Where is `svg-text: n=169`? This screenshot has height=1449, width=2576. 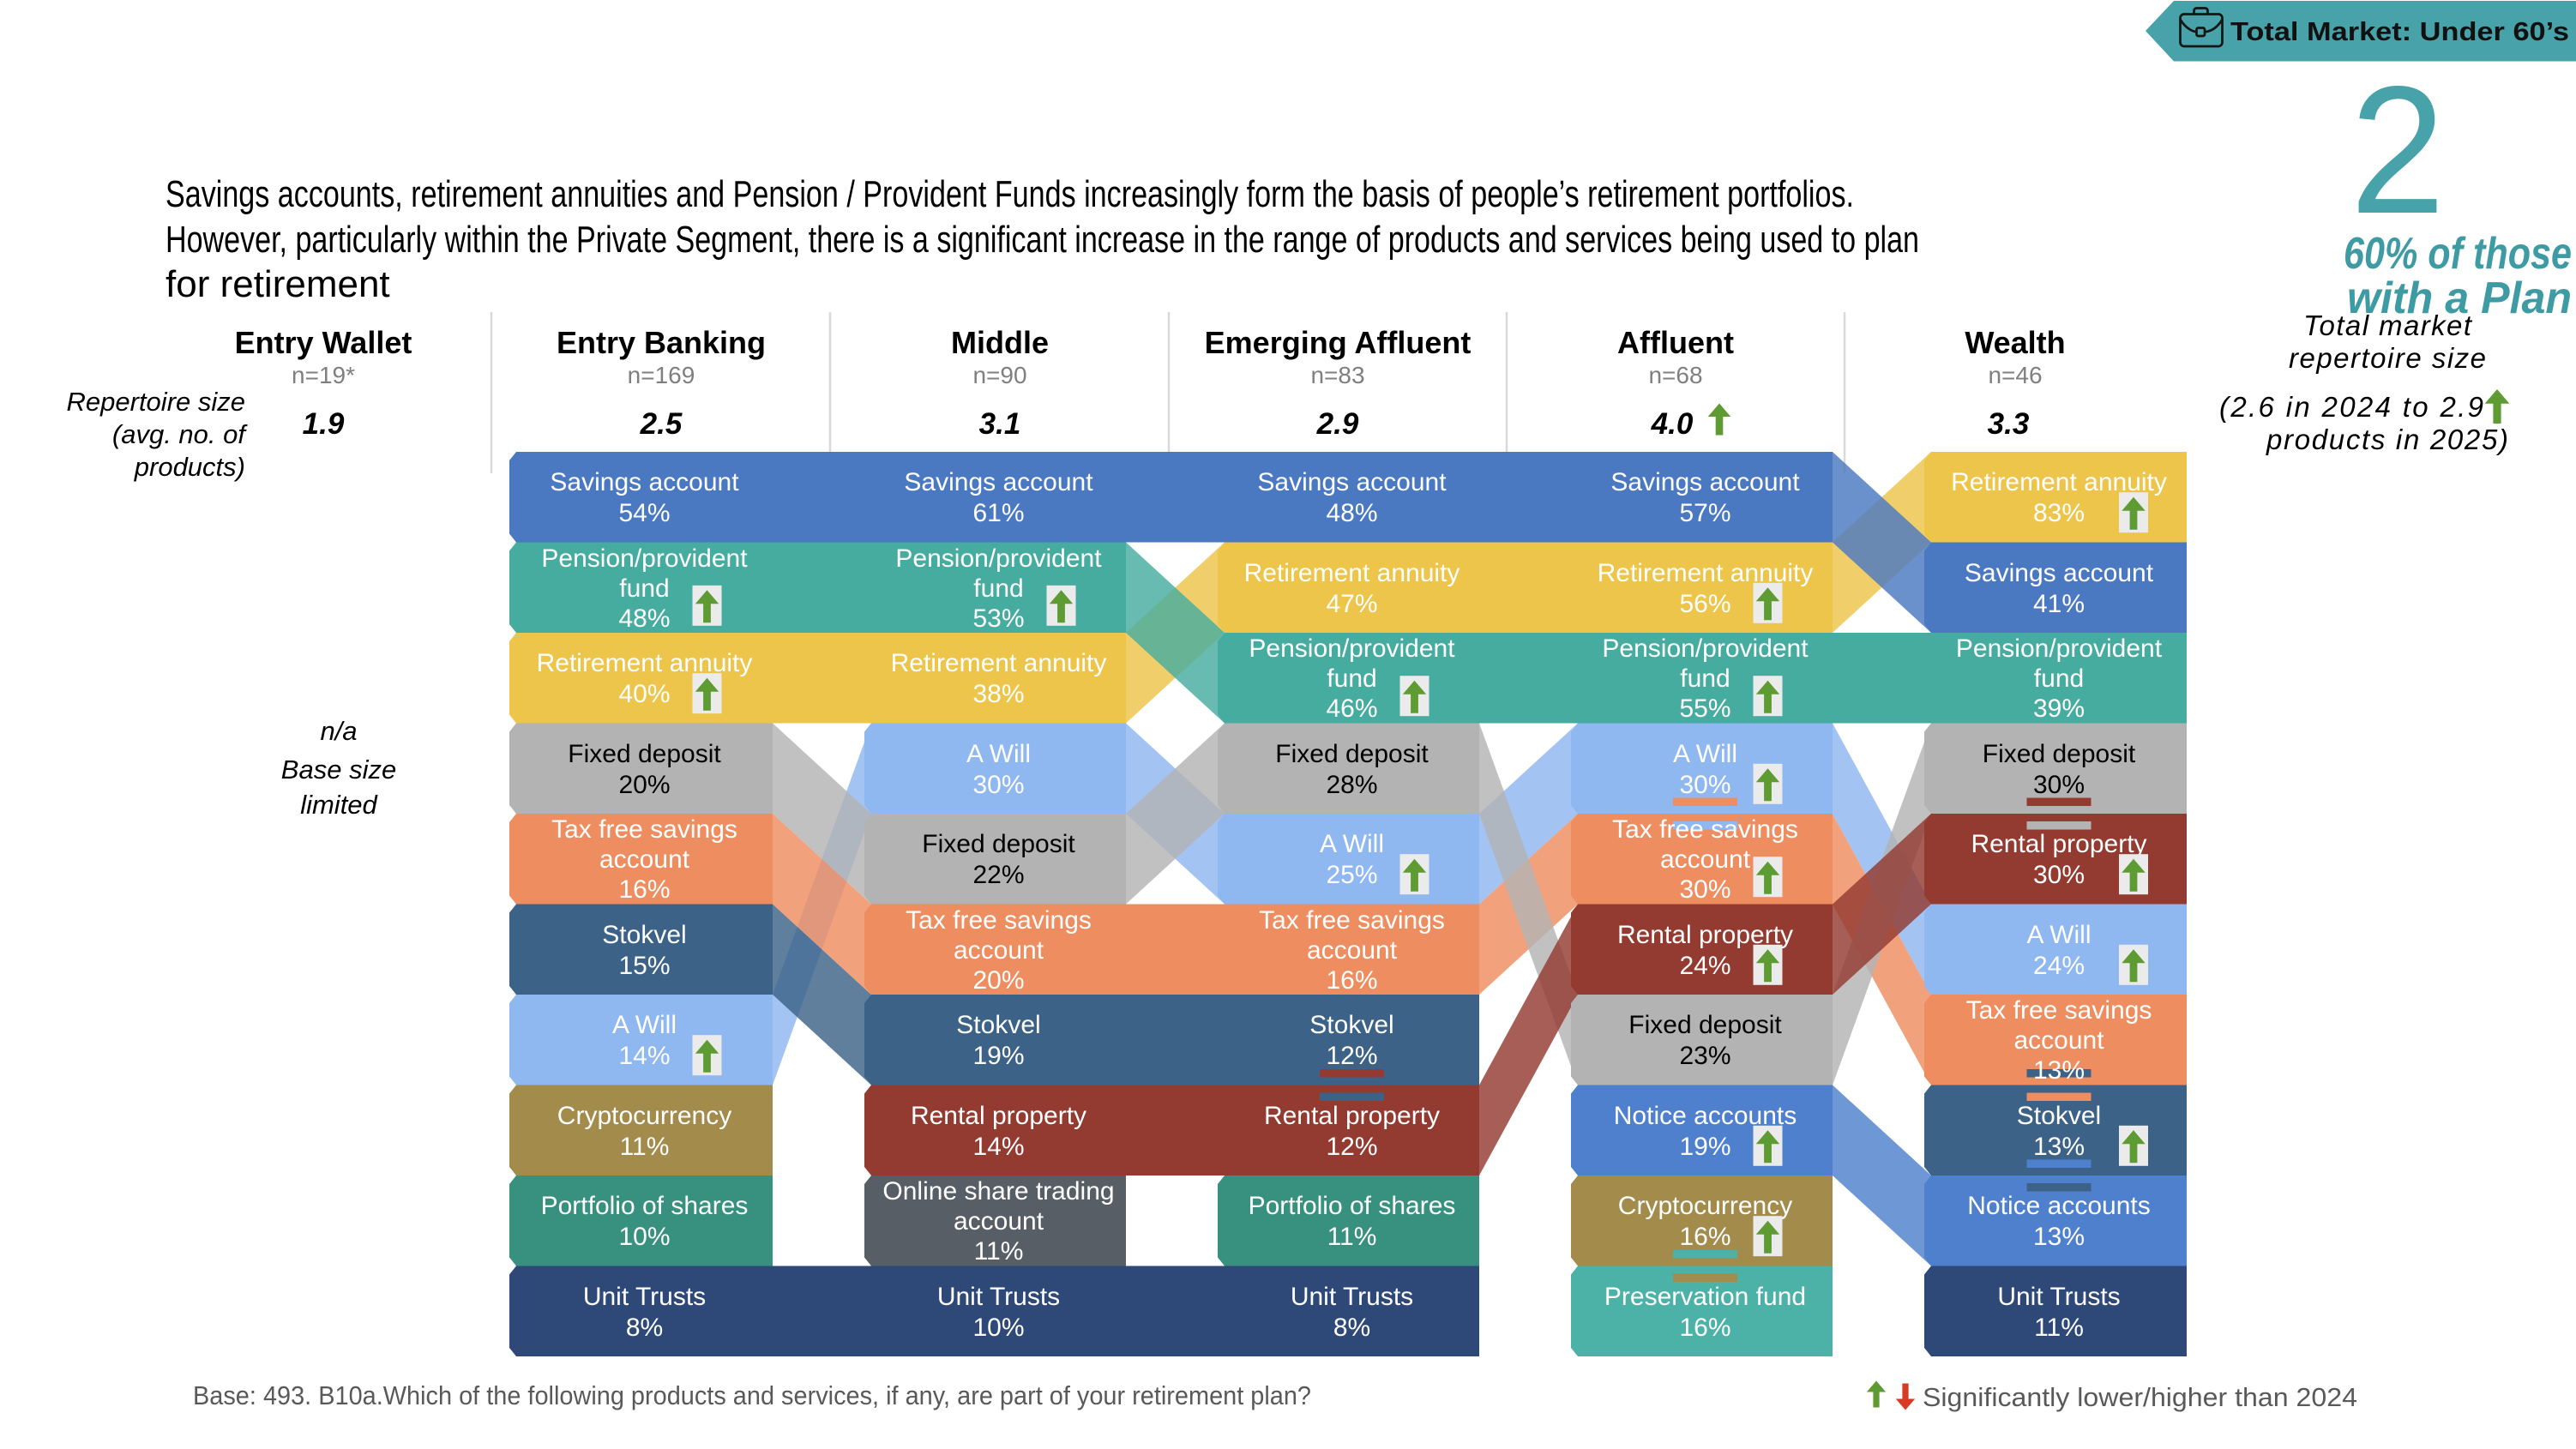 svg-text: n=169 is located at coordinates (661, 375).